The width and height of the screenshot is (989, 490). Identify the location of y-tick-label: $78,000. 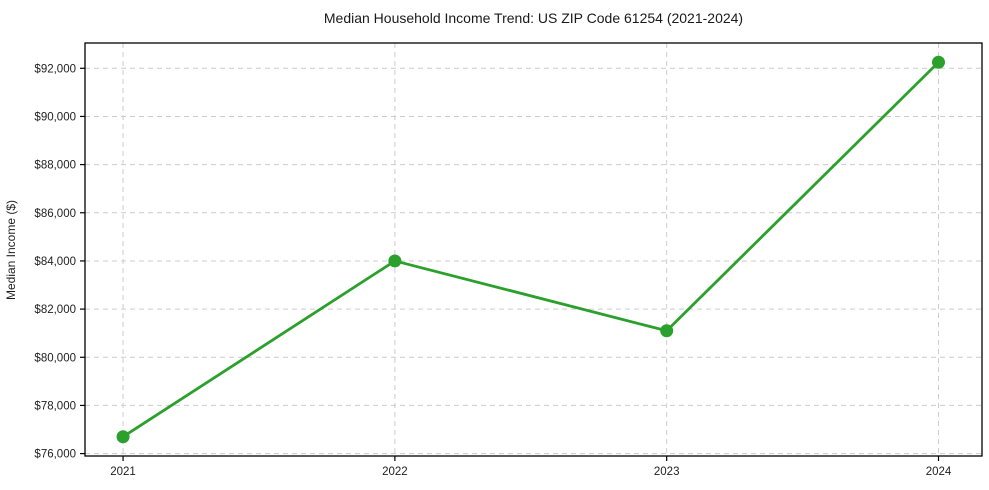
(55, 406).